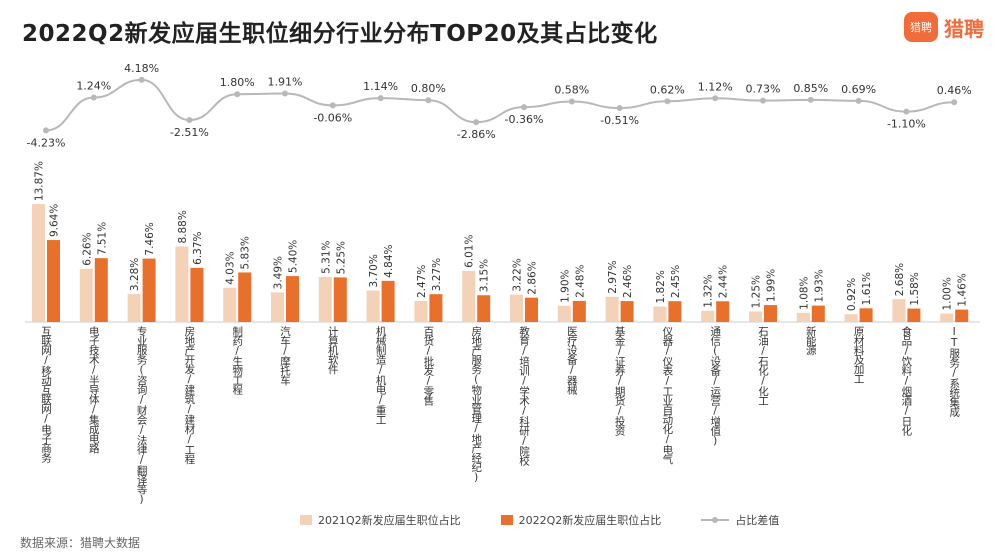 The width and height of the screenshot is (1000, 555). Describe the element at coordinates (332, 350) in the screenshot. I see `category-label: 计算机软件` at that location.